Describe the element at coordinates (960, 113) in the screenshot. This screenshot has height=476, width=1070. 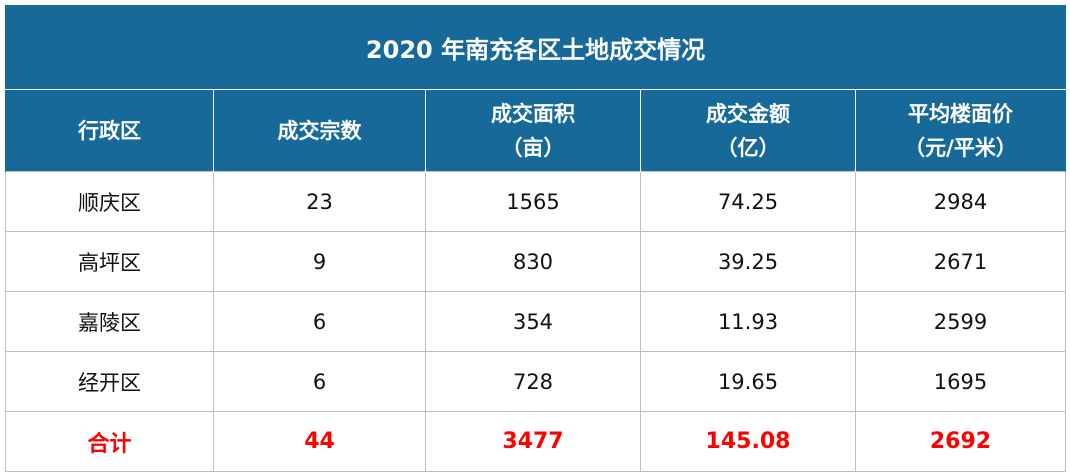
I see `header-text: 平均楼面价` at that location.